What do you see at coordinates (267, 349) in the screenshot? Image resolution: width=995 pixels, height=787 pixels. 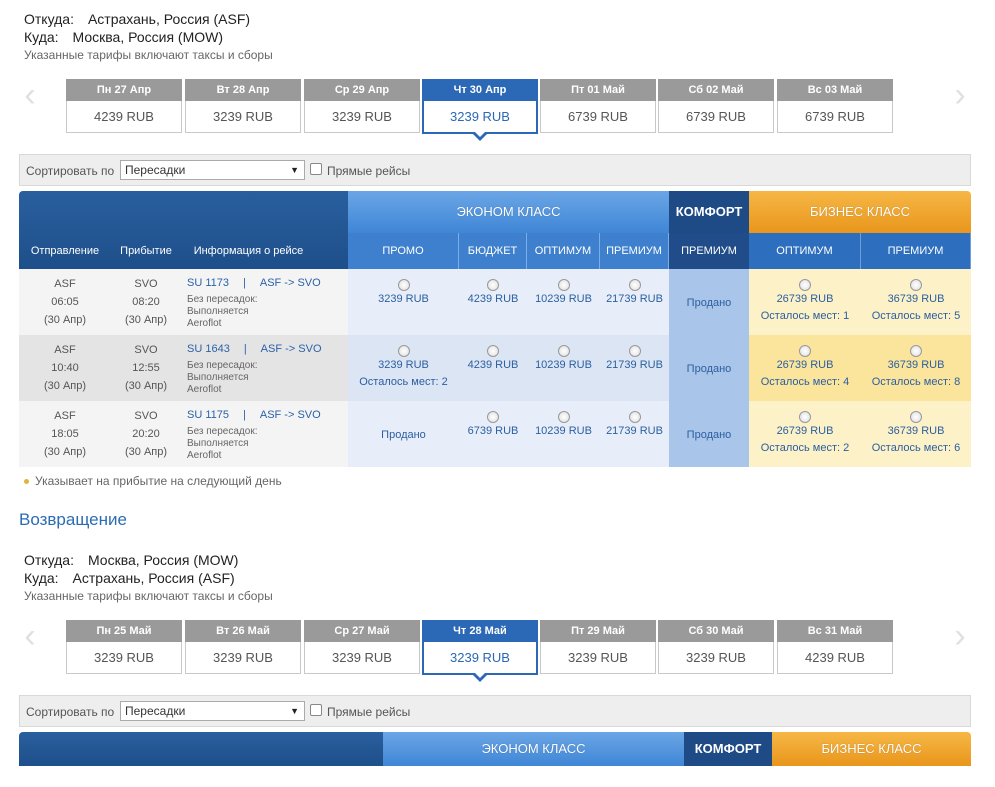 I see `flight-number-line: SU 1643 | ASF -> SVO` at bounding box center [267, 349].